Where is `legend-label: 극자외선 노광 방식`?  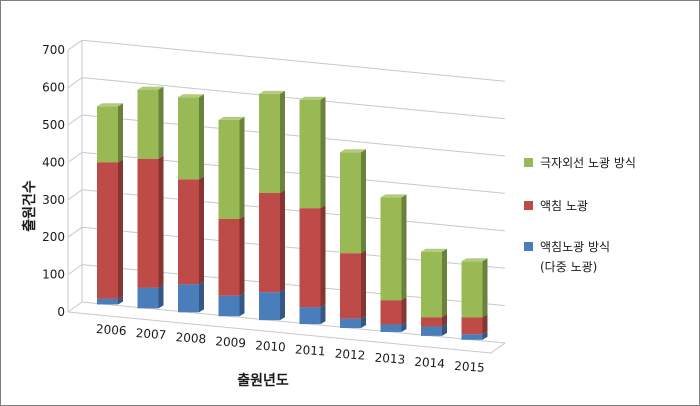 legend-label: 극자외선 노광 방식 is located at coordinates (588, 163).